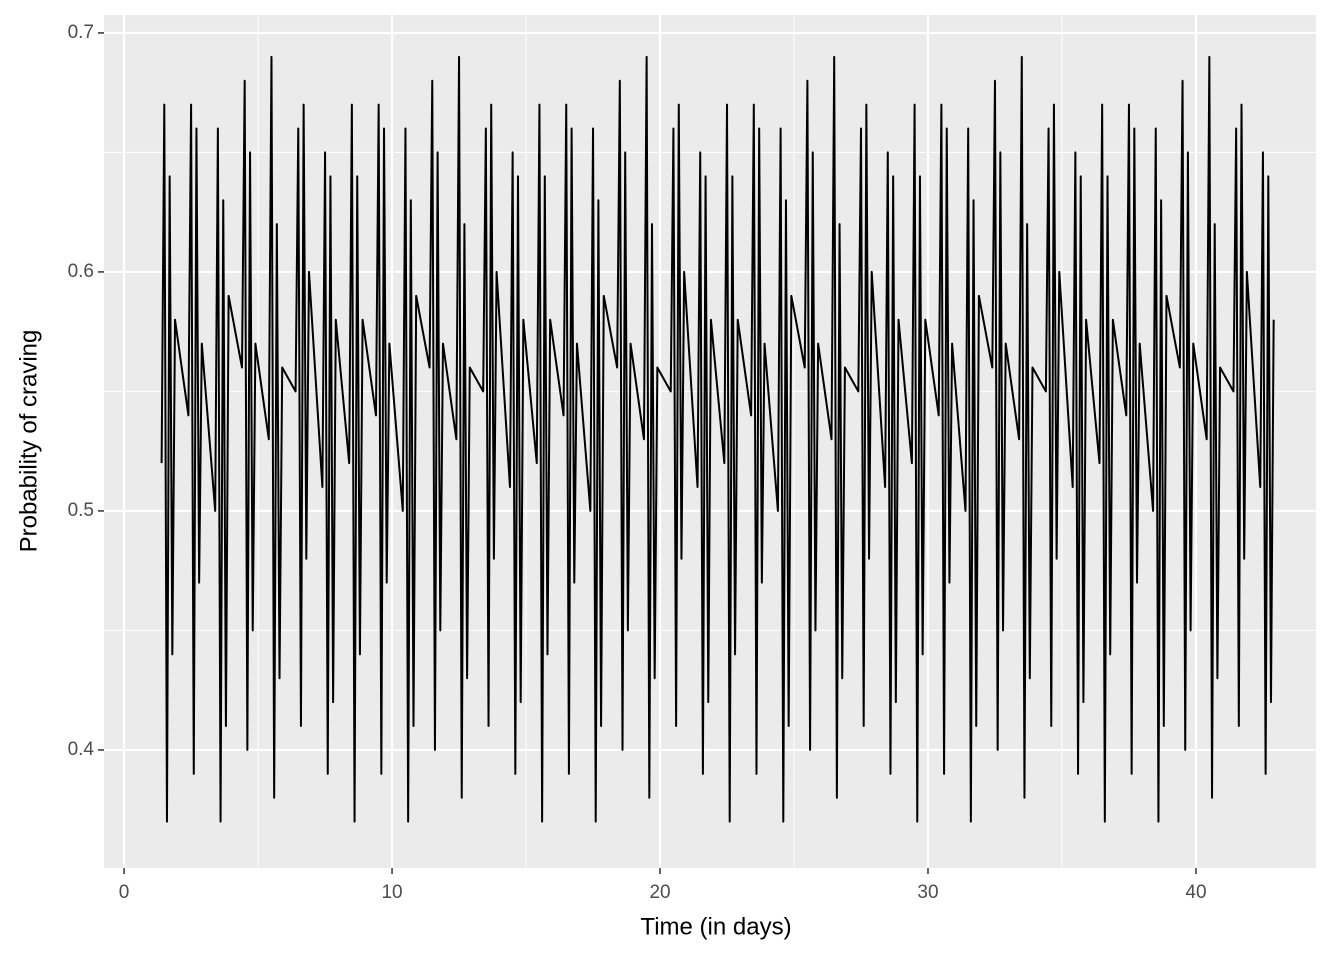 The height and width of the screenshot is (960, 1344). Describe the element at coordinates (124, 892) in the screenshot. I see `x-tick-label: 0` at that location.